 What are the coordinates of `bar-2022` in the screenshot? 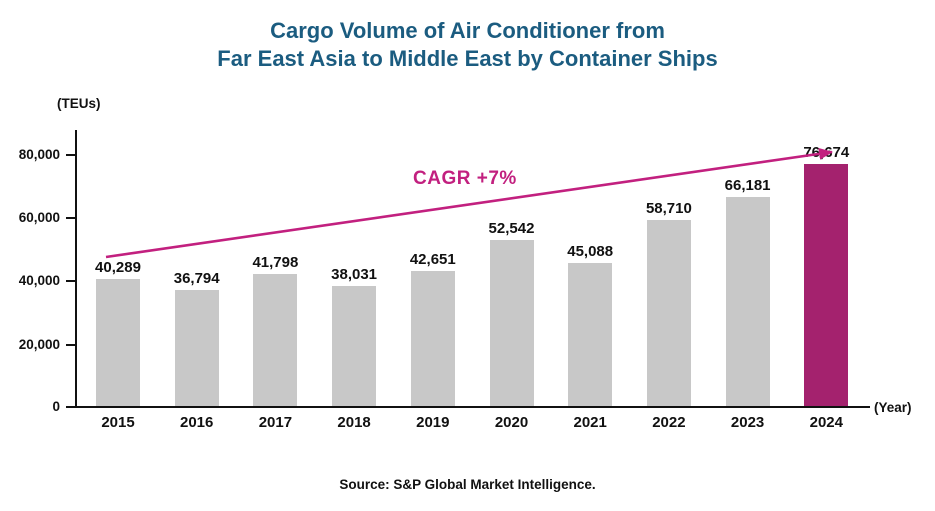 It's located at (668, 313).